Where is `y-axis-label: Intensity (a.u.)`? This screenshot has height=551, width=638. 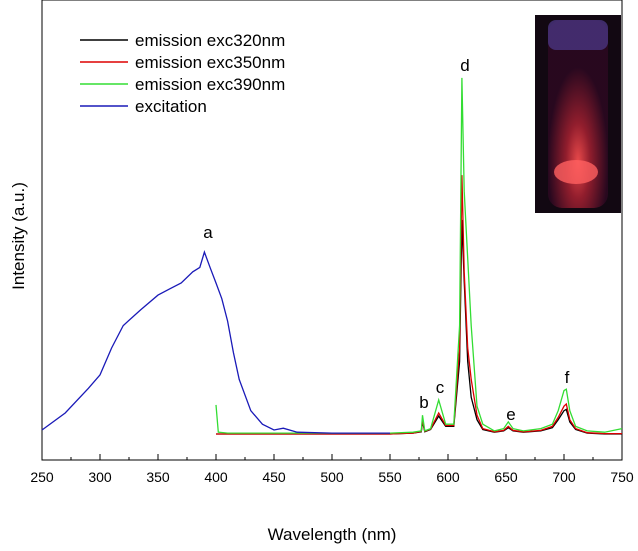
y-axis-label: Intensity (a.u.) is located at coordinates (18, 236).